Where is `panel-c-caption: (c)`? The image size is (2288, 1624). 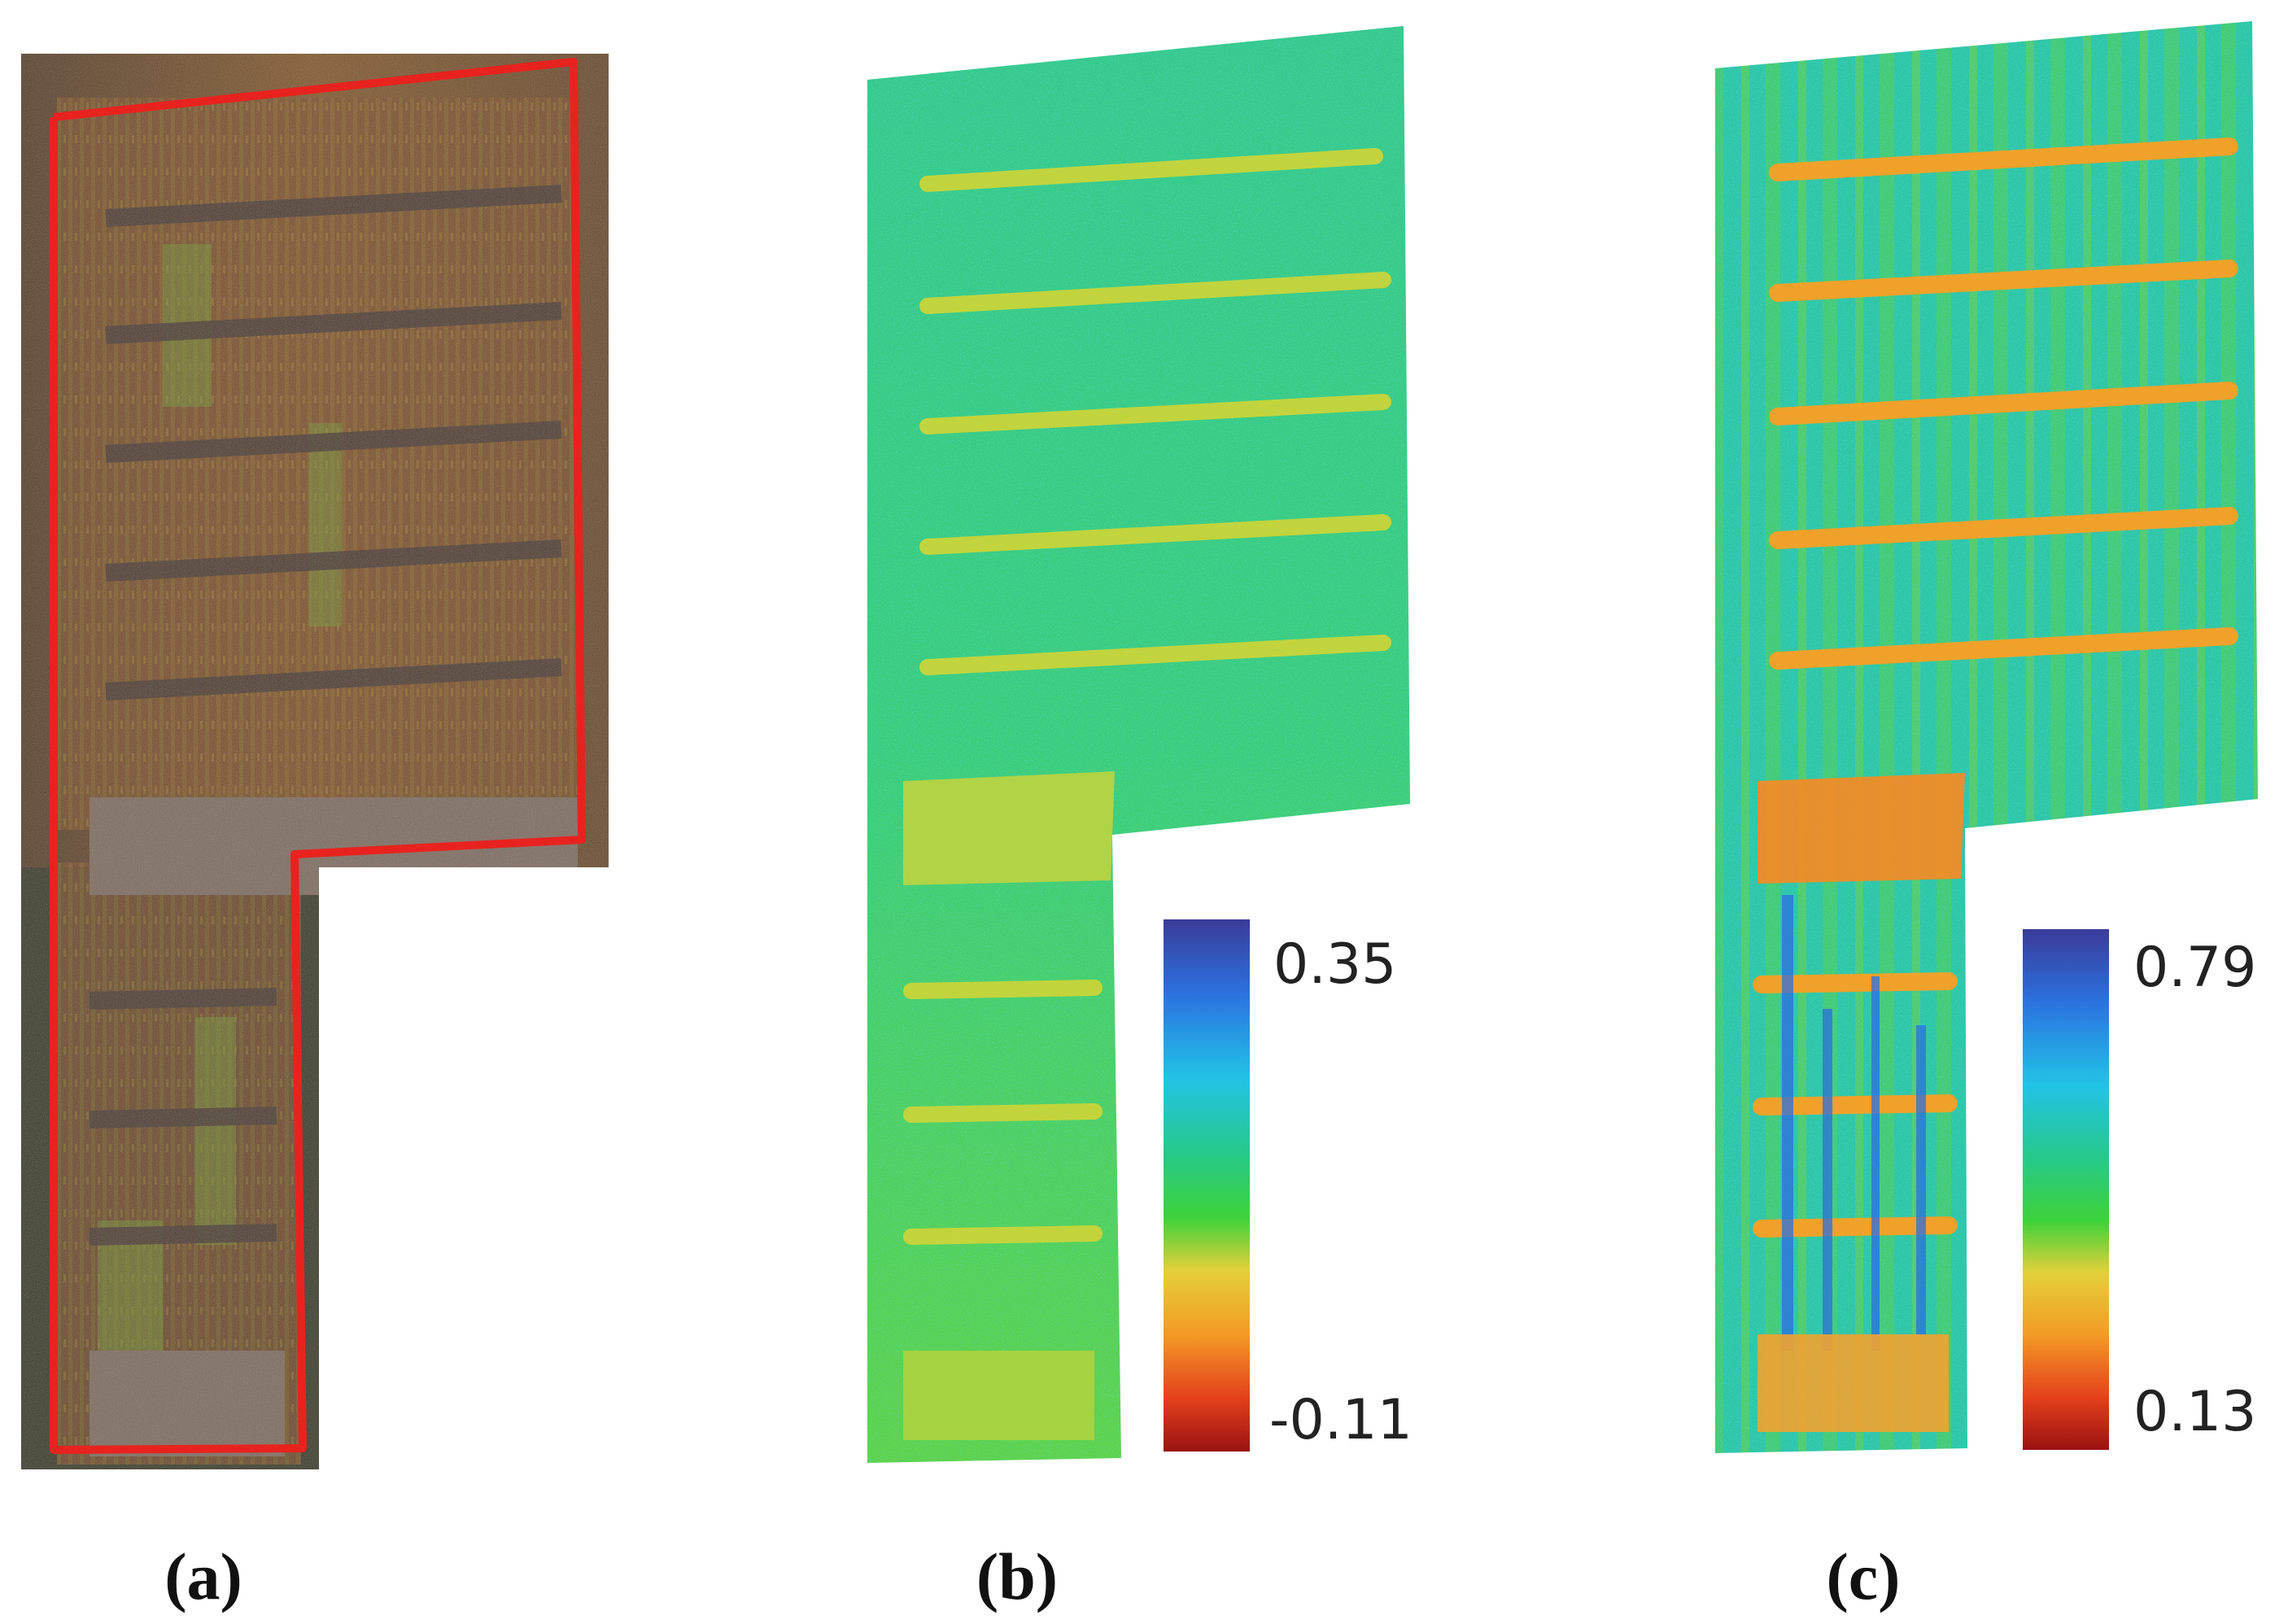
panel-c-caption: (c) is located at coordinates (1863, 1576).